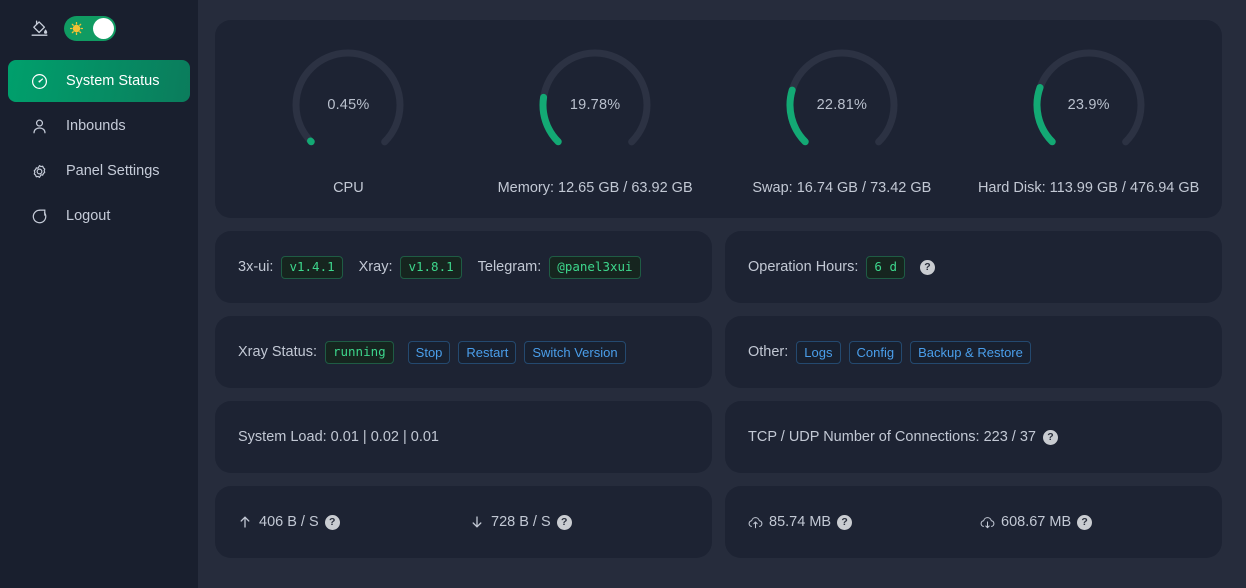  I want to click on sidebar-item-panel-settings: Panel Settings, so click(99, 171).